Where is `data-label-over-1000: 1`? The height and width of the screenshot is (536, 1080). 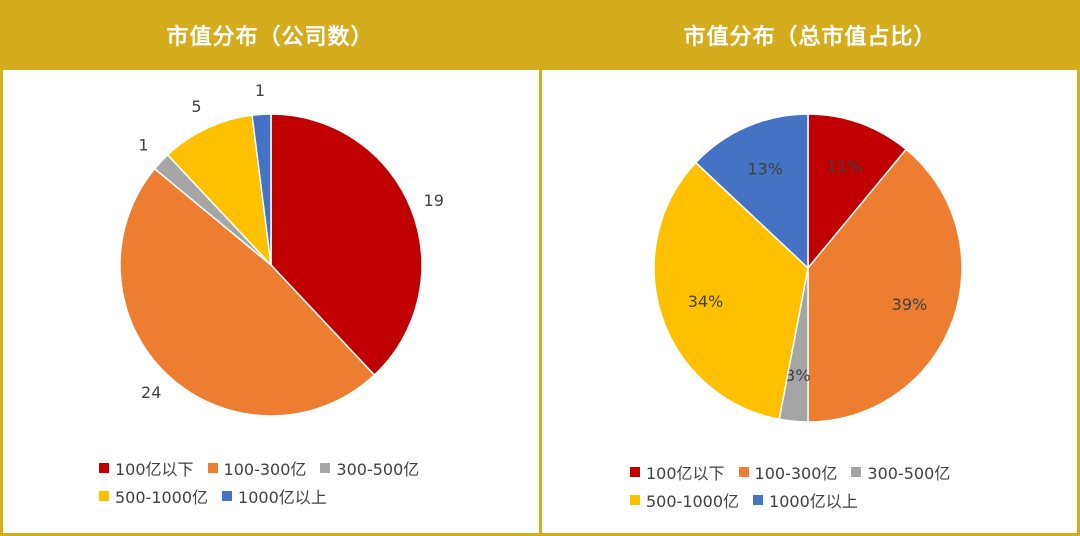 data-label-over-1000: 1 is located at coordinates (260, 90).